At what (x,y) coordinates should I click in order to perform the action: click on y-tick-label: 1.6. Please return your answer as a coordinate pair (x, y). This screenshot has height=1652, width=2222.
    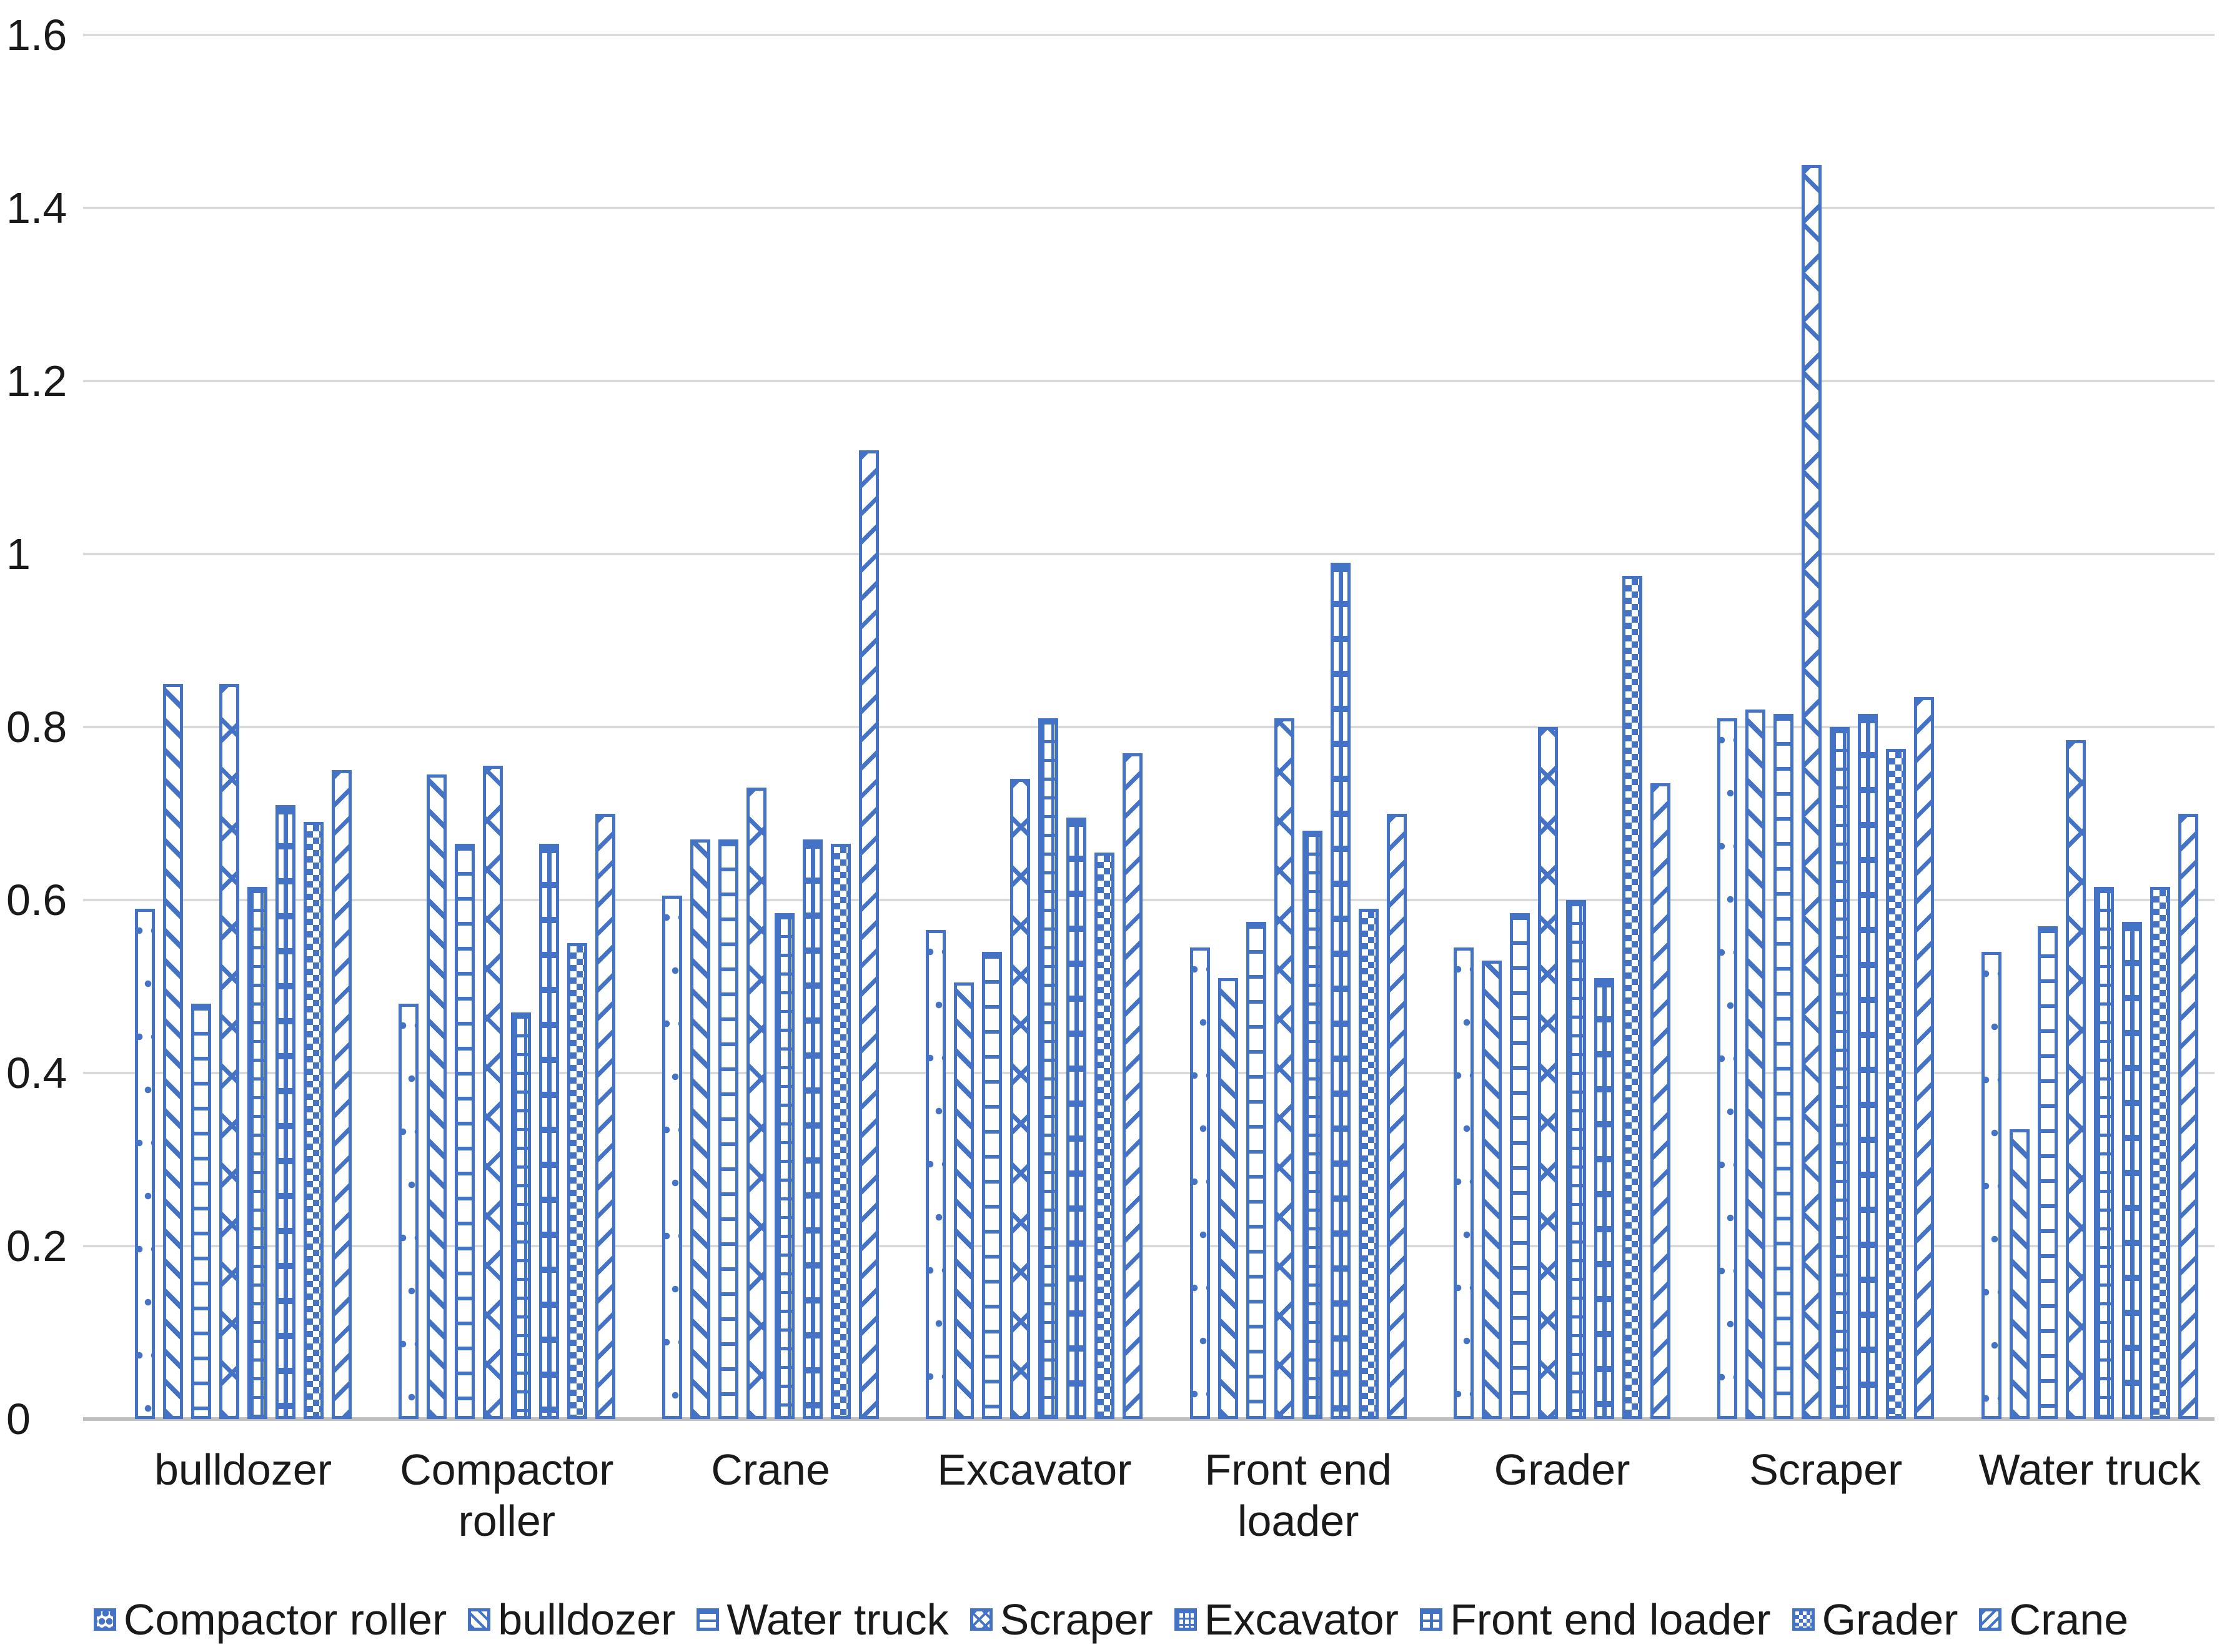
    Looking at the image, I should click on (36, 35).